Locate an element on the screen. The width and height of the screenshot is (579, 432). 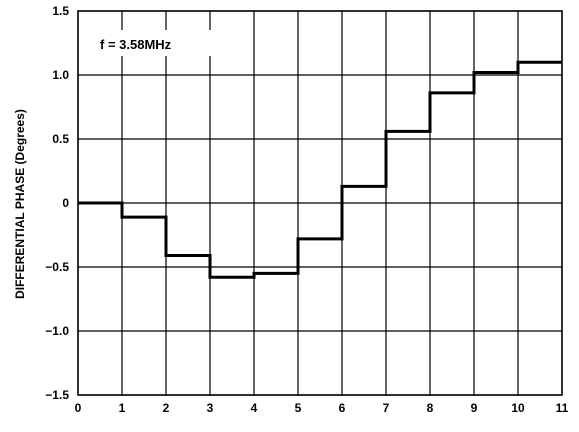
x-tick-label: 8 is located at coordinates (430, 408).